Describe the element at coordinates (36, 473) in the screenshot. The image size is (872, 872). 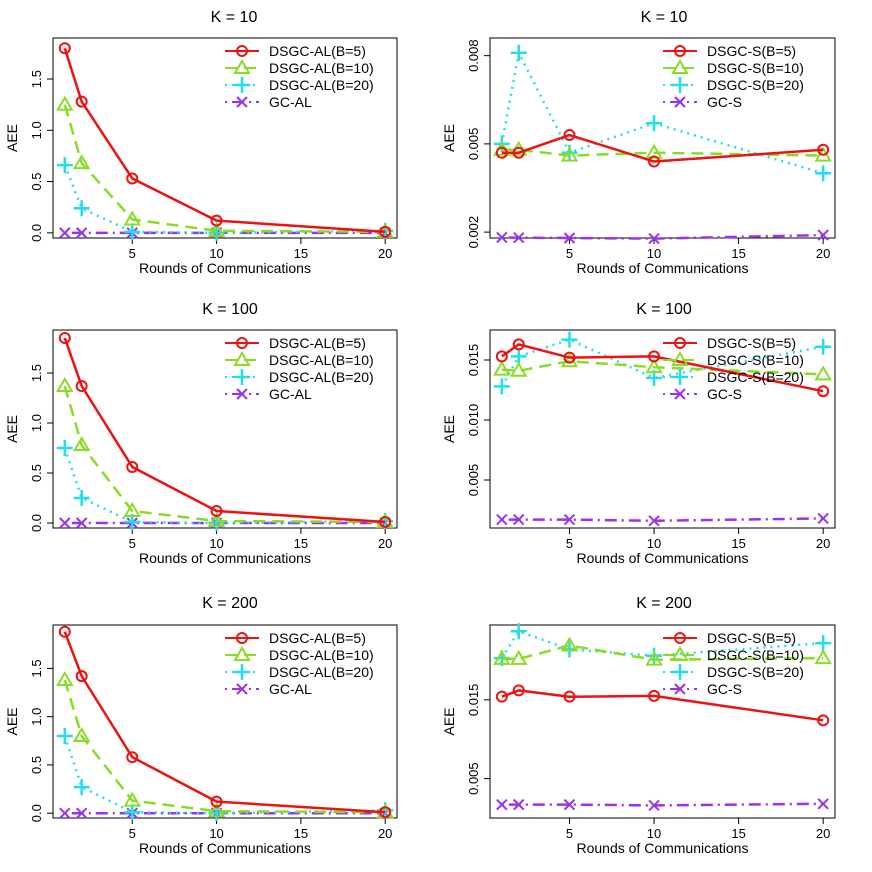
I see `y-tick-label: 0.5` at that location.